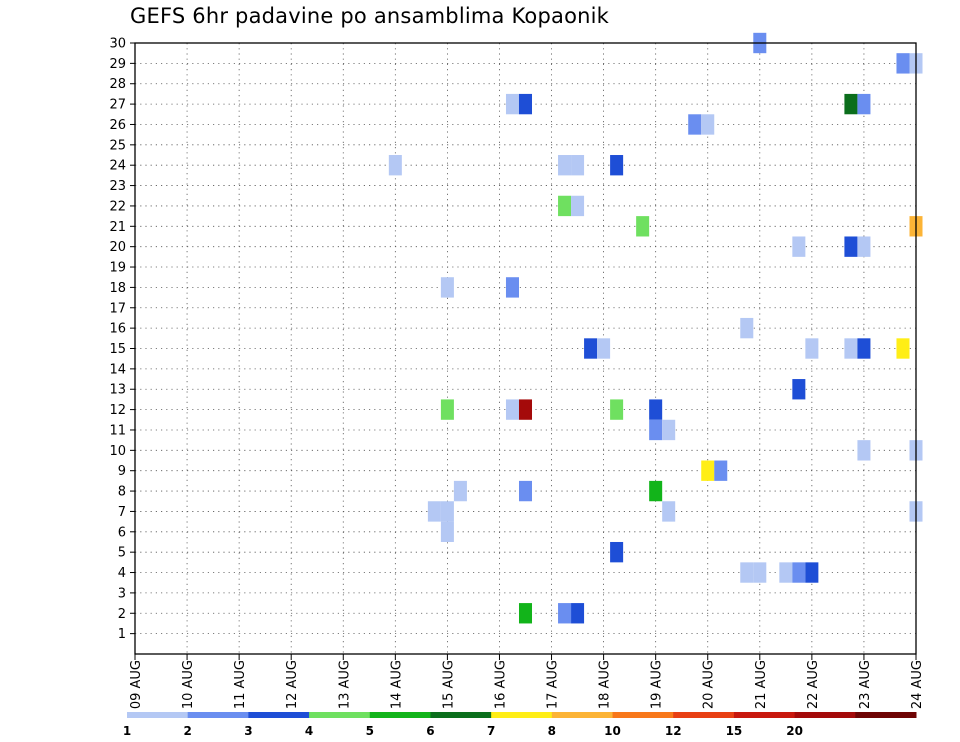 This screenshot has height=742, width=960. Describe the element at coordinates (794, 731) in the screenshot. I see `colorbar-label: 20` at that location.